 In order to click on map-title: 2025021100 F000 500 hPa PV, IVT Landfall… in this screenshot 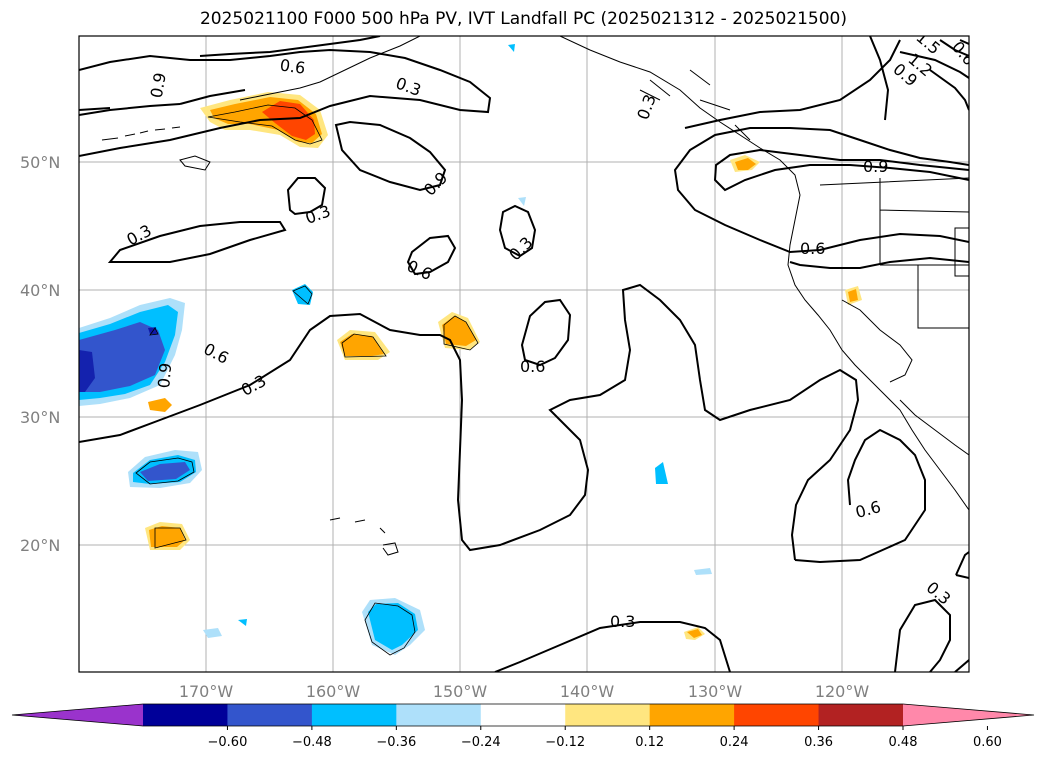, I will do `click(523, 19)`.